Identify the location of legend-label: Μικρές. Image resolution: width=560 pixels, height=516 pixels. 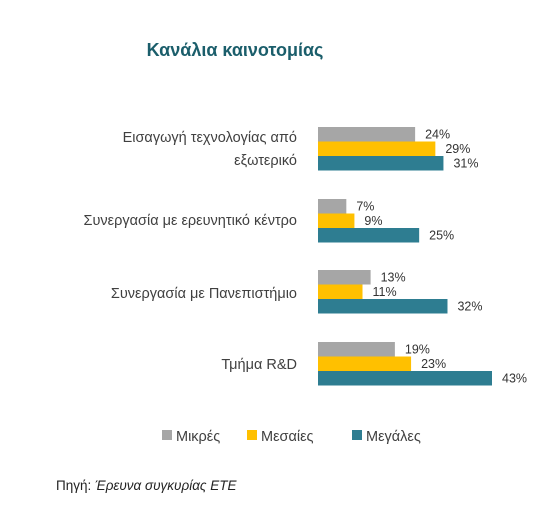
(198, 437).